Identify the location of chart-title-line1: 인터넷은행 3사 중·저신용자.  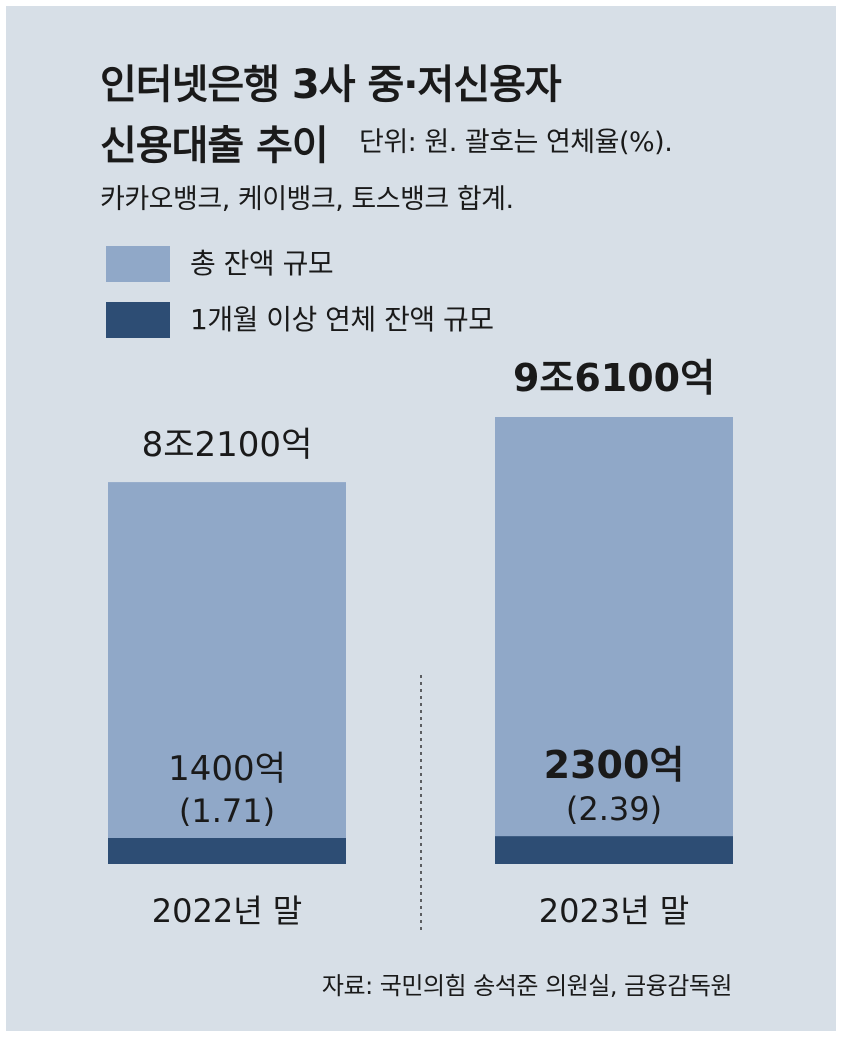
(331, 85).